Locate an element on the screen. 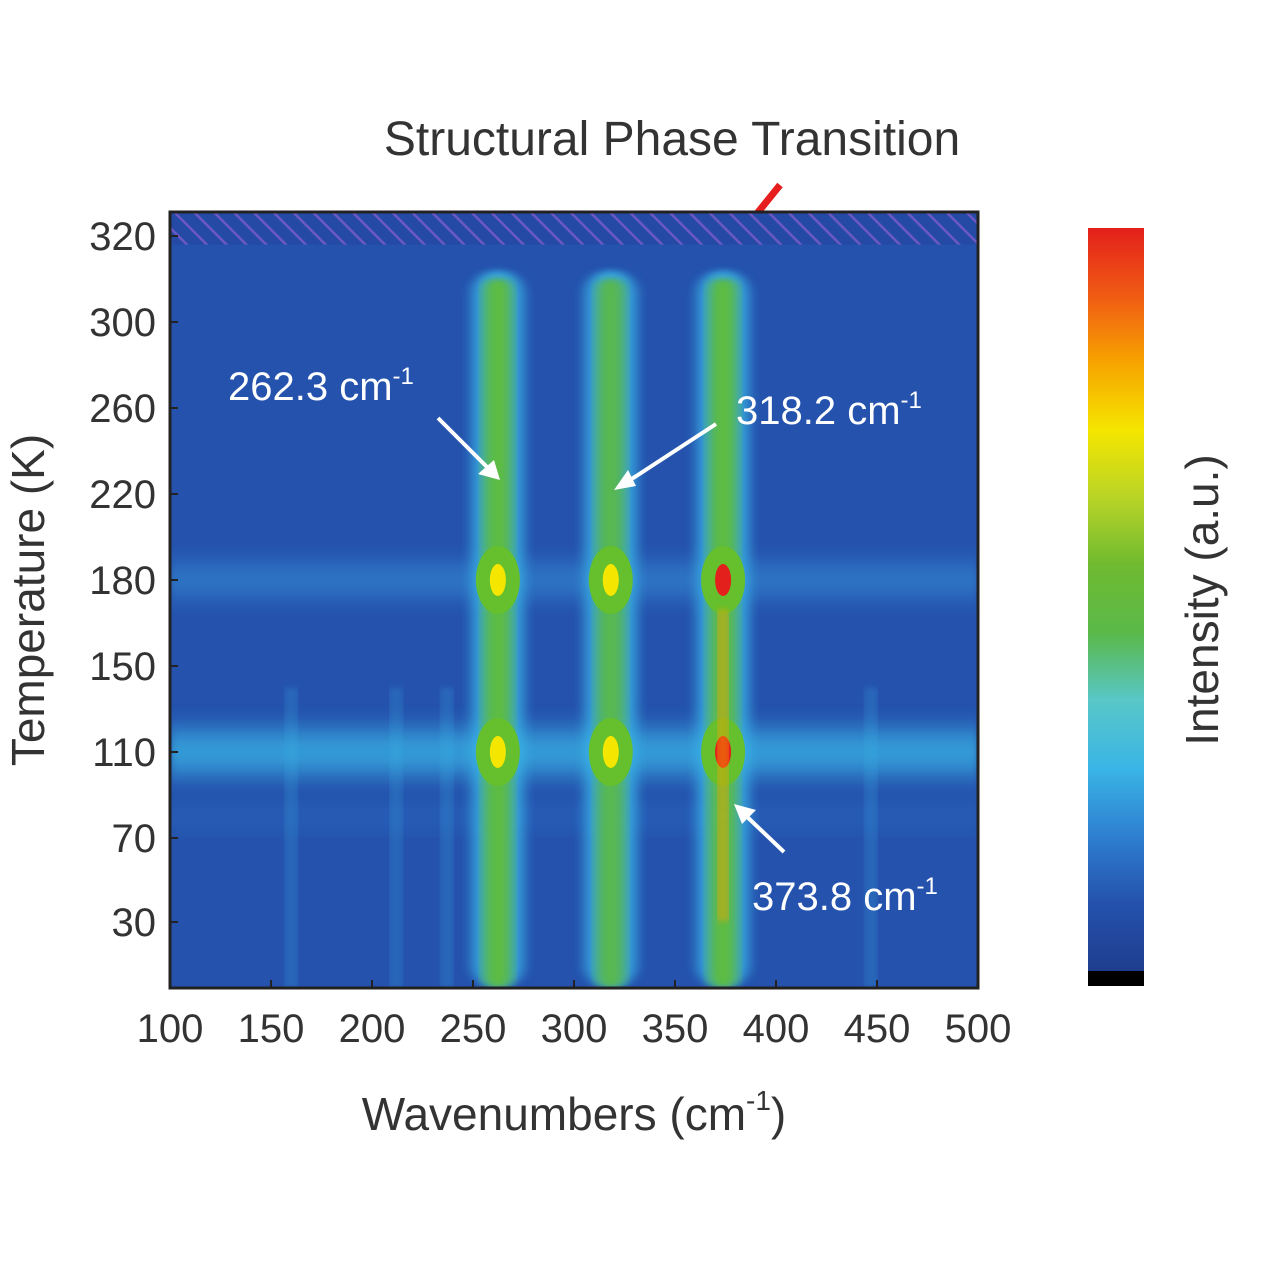 This screenshot has width=1280, height=1285. x-axis-title-sup: -1 is located at coordinates (758, 1100).